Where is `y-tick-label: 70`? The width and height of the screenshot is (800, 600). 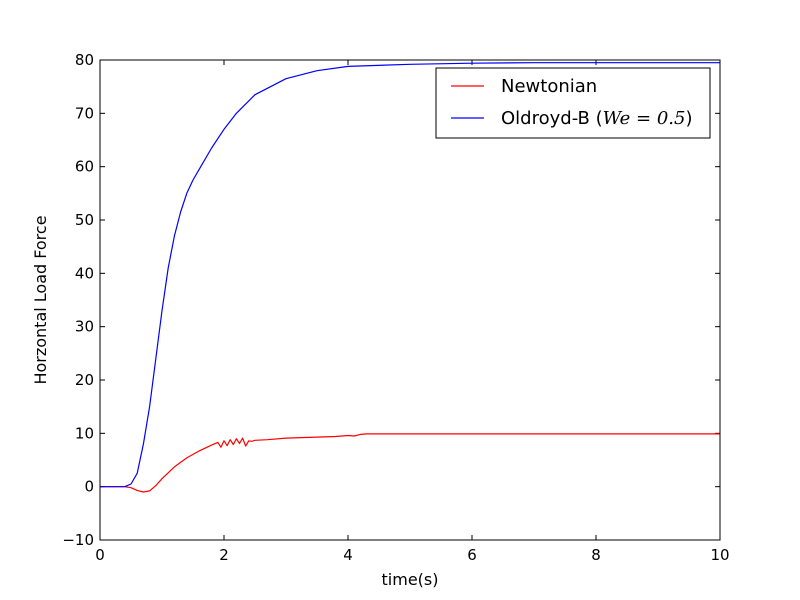 y-tick-label: 70 is located at coordinates (84, 113).